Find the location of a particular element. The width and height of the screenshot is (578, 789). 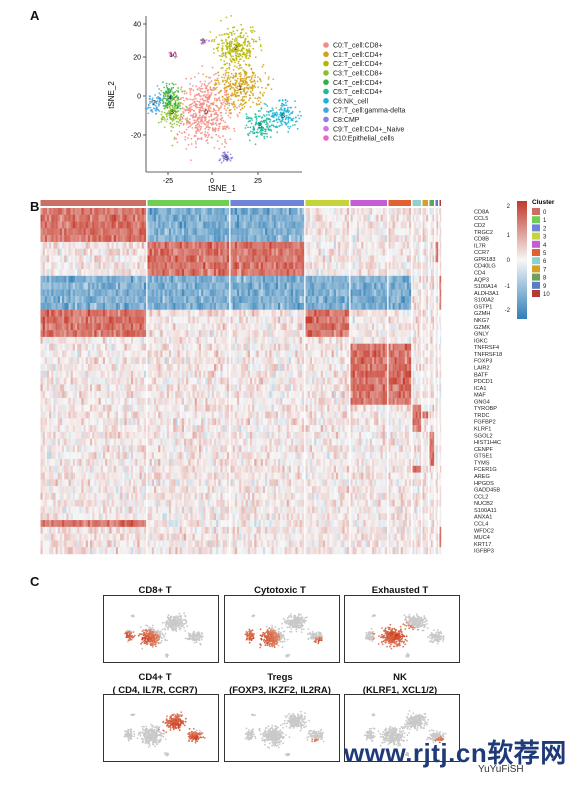

tsne-legend-label: C1:T_cell:CD4+ is located at coordinates (358, 55).